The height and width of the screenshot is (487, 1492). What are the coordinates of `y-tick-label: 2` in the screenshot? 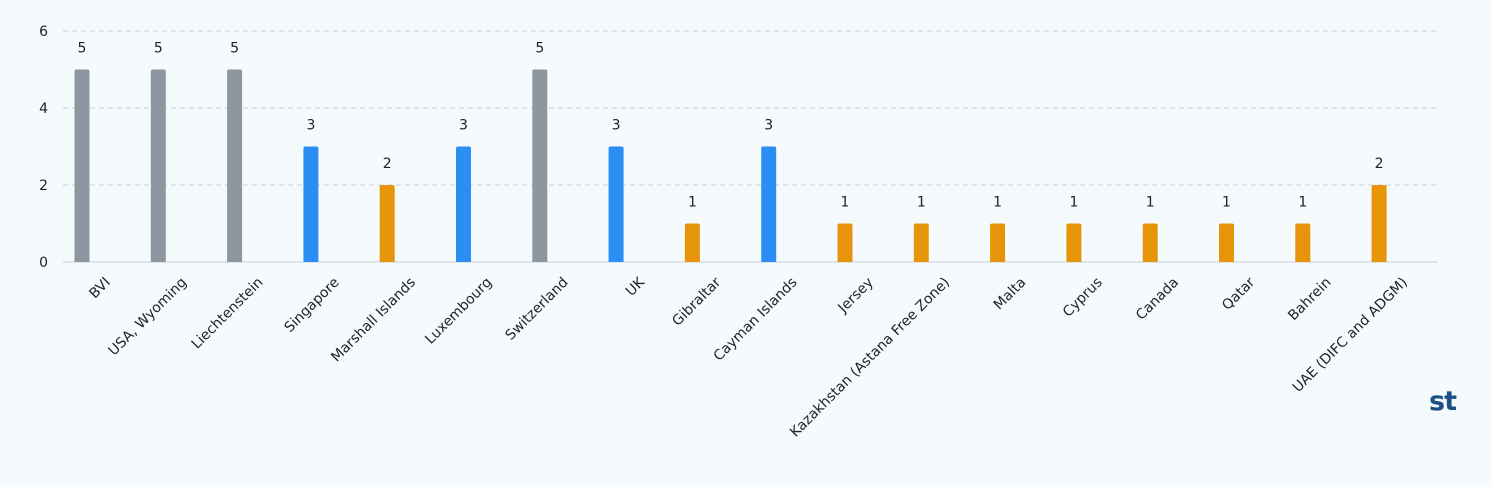 It's located at (43, 186).